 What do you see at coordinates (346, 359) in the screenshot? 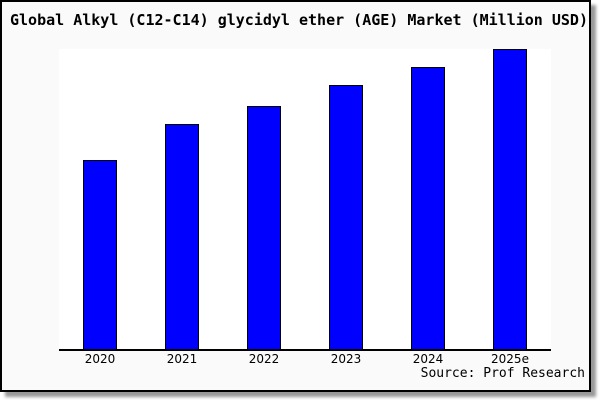
I see `x-tick-label-2023: 2023` at bounding box center [346, 359].